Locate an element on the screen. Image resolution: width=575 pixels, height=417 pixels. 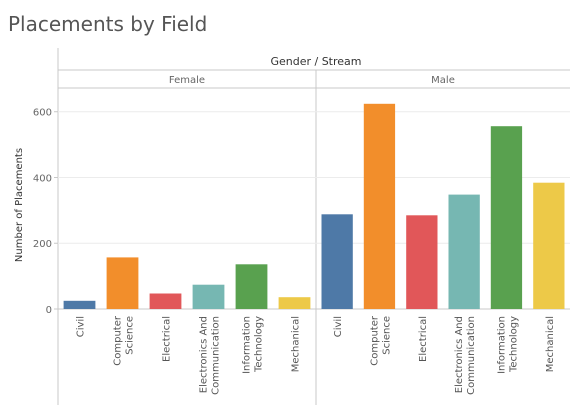
y-tick-label: 400 is located at coordinates (42, 178).